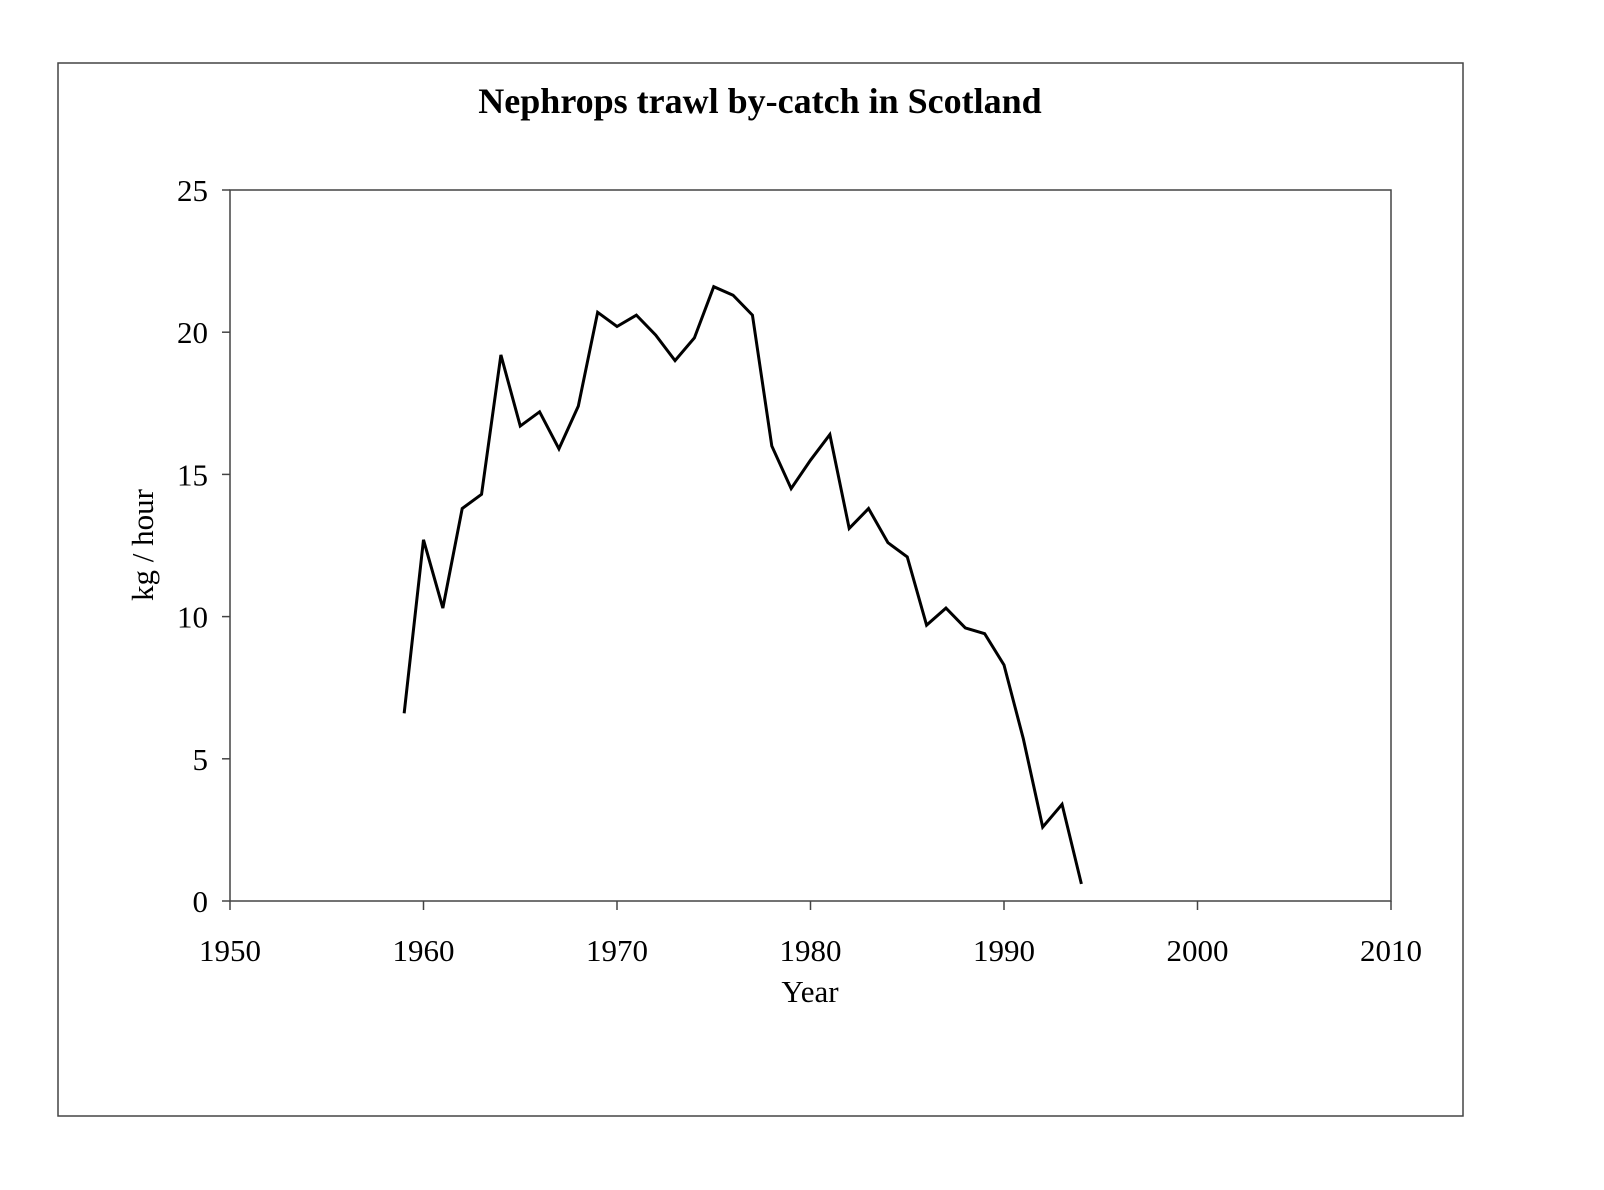  Describe the element at coordinates (192, 332) in the screenshot. I see `y-tick-label: 20` at that location.